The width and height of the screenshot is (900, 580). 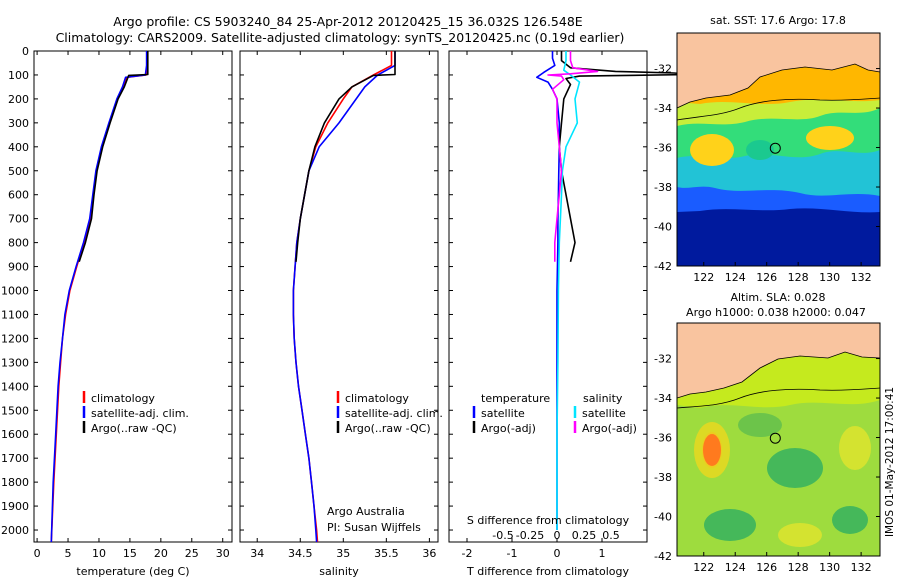 What do you see at coordinates (584, 535) in the screenshot?
I see `s-tick-label: 0.25` at bounding box center [584, 535].